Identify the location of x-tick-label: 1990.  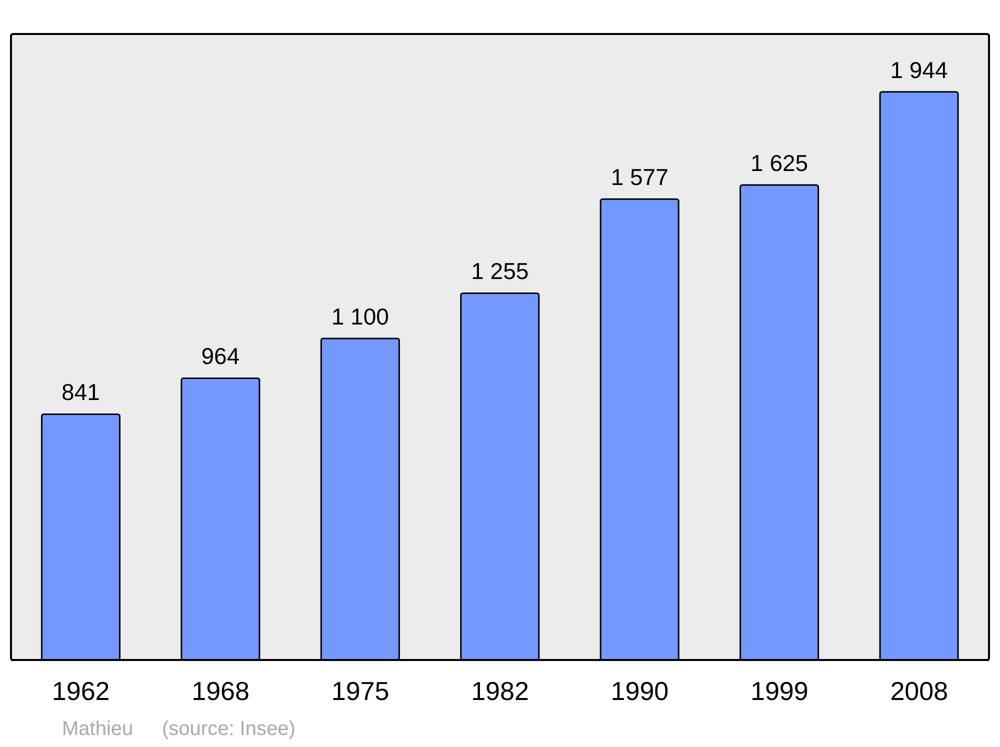
(639, 691).